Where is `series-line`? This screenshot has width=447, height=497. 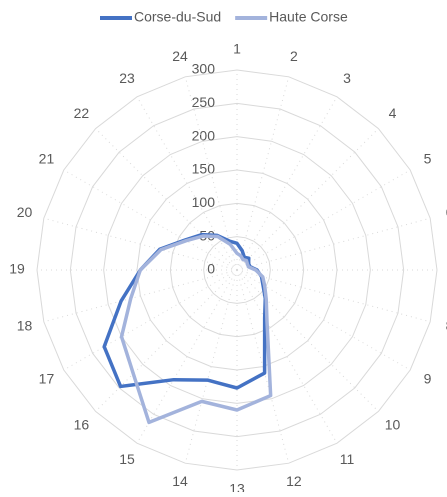 series-line is located at coordinates (196, 329).